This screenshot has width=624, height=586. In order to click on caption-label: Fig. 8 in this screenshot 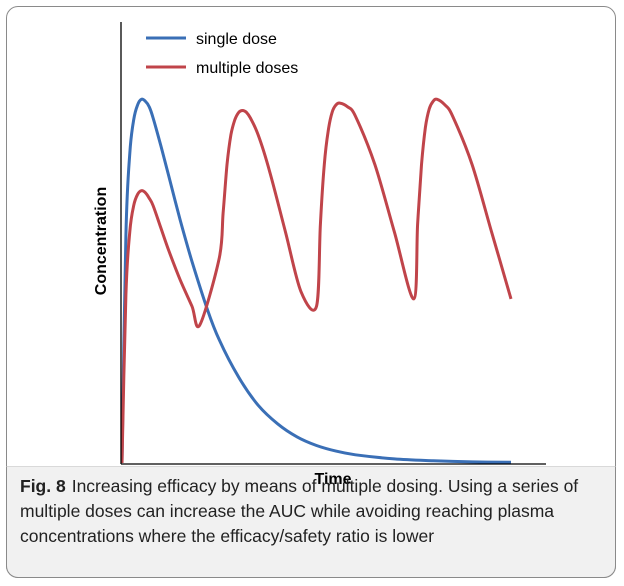, I will do `click(43, 486)`.